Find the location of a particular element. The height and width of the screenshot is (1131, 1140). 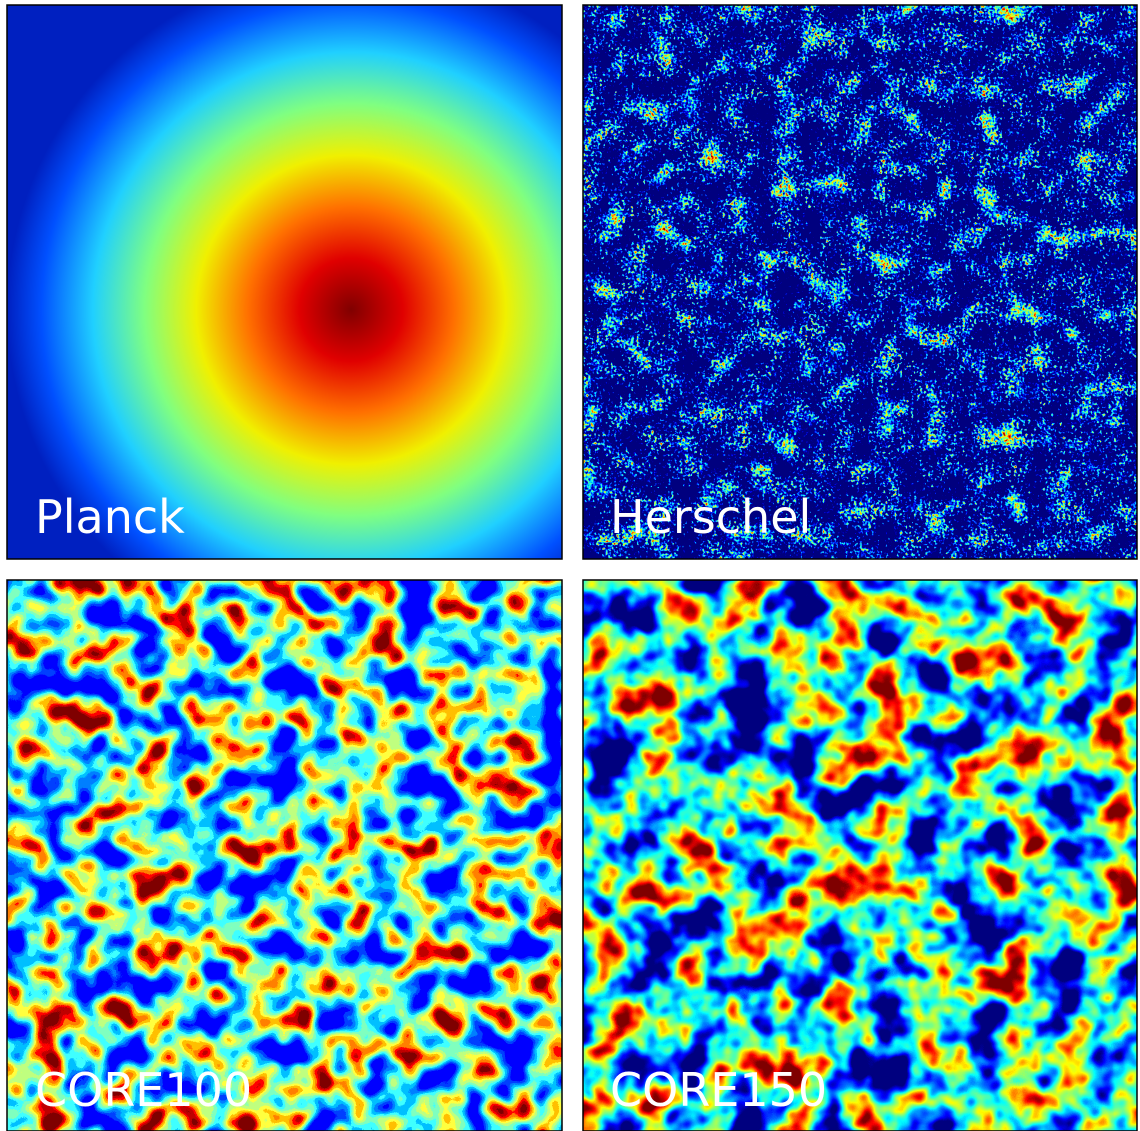

panel-label: Planck is located at coordinates (110, 517).